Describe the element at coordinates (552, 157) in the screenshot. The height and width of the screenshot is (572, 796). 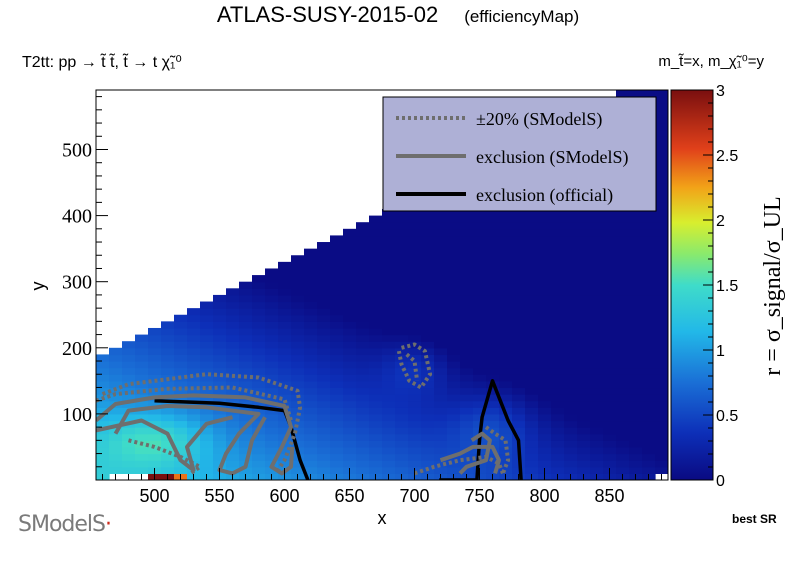
I see `legend-label: exclusion (SModelS)` at that location.